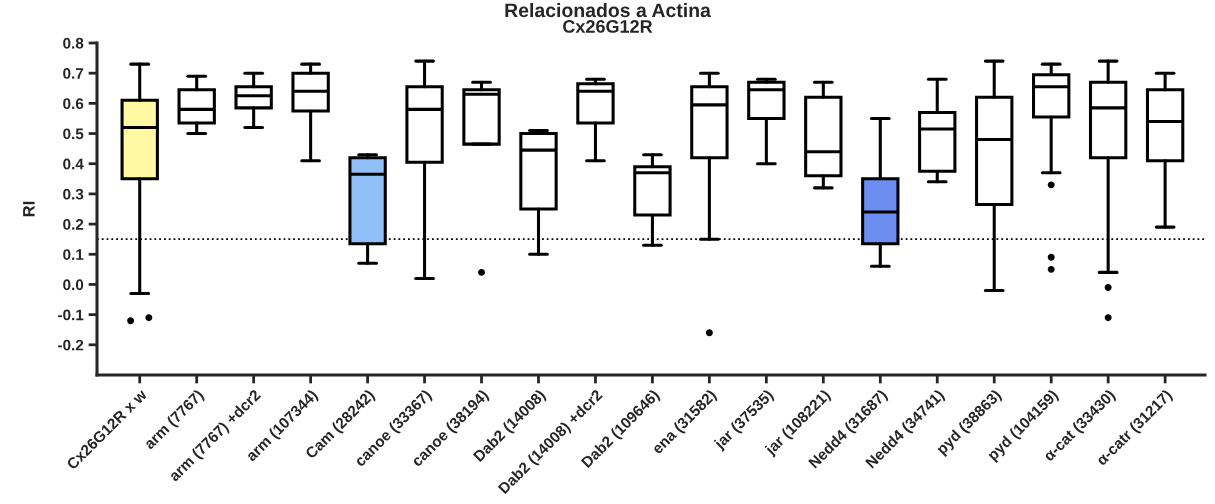  What do you see at coordinates (29, 209) in the screenshot?
I see `y-axis-title: RI` at bounding box center [29, 209].